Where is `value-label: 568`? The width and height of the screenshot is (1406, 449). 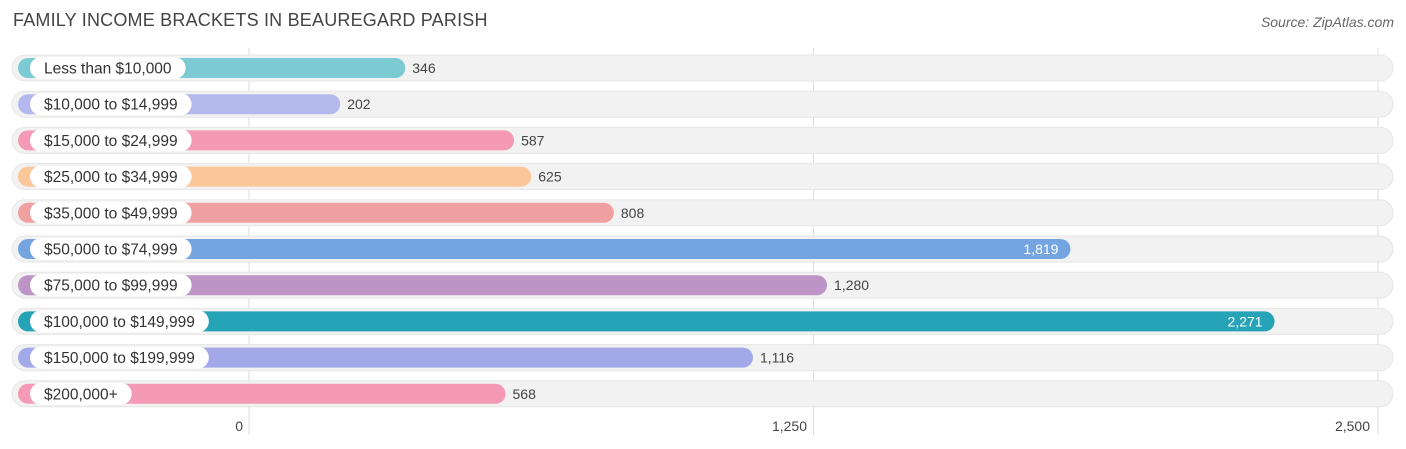
value-label: 568 is located at coordinates (525, 394).